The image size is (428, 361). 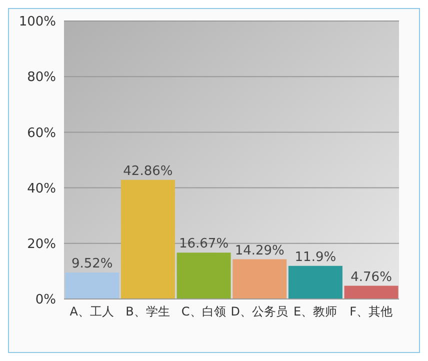 What do you see at coordinates (371, 277) in the screenshot?
I see `data-label: 4.76%` at bounding box center [371, 277].